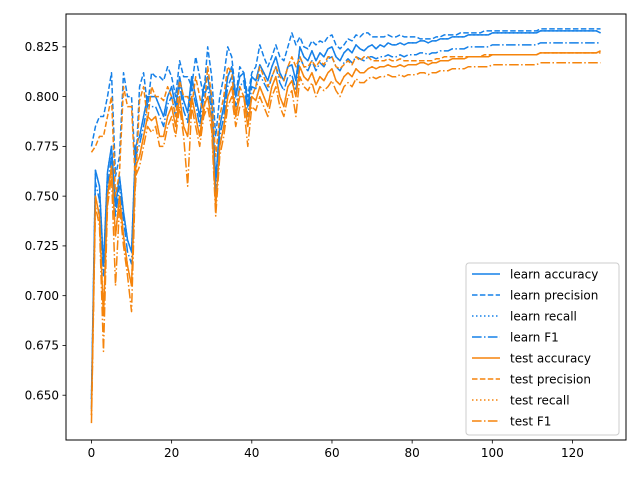 This screenshot has height=480, width=640. What do you see at coordinates (42, 47) in the screenshot?
I see `y-tick-label-7: 0.825` at bounding box center [42, 47].